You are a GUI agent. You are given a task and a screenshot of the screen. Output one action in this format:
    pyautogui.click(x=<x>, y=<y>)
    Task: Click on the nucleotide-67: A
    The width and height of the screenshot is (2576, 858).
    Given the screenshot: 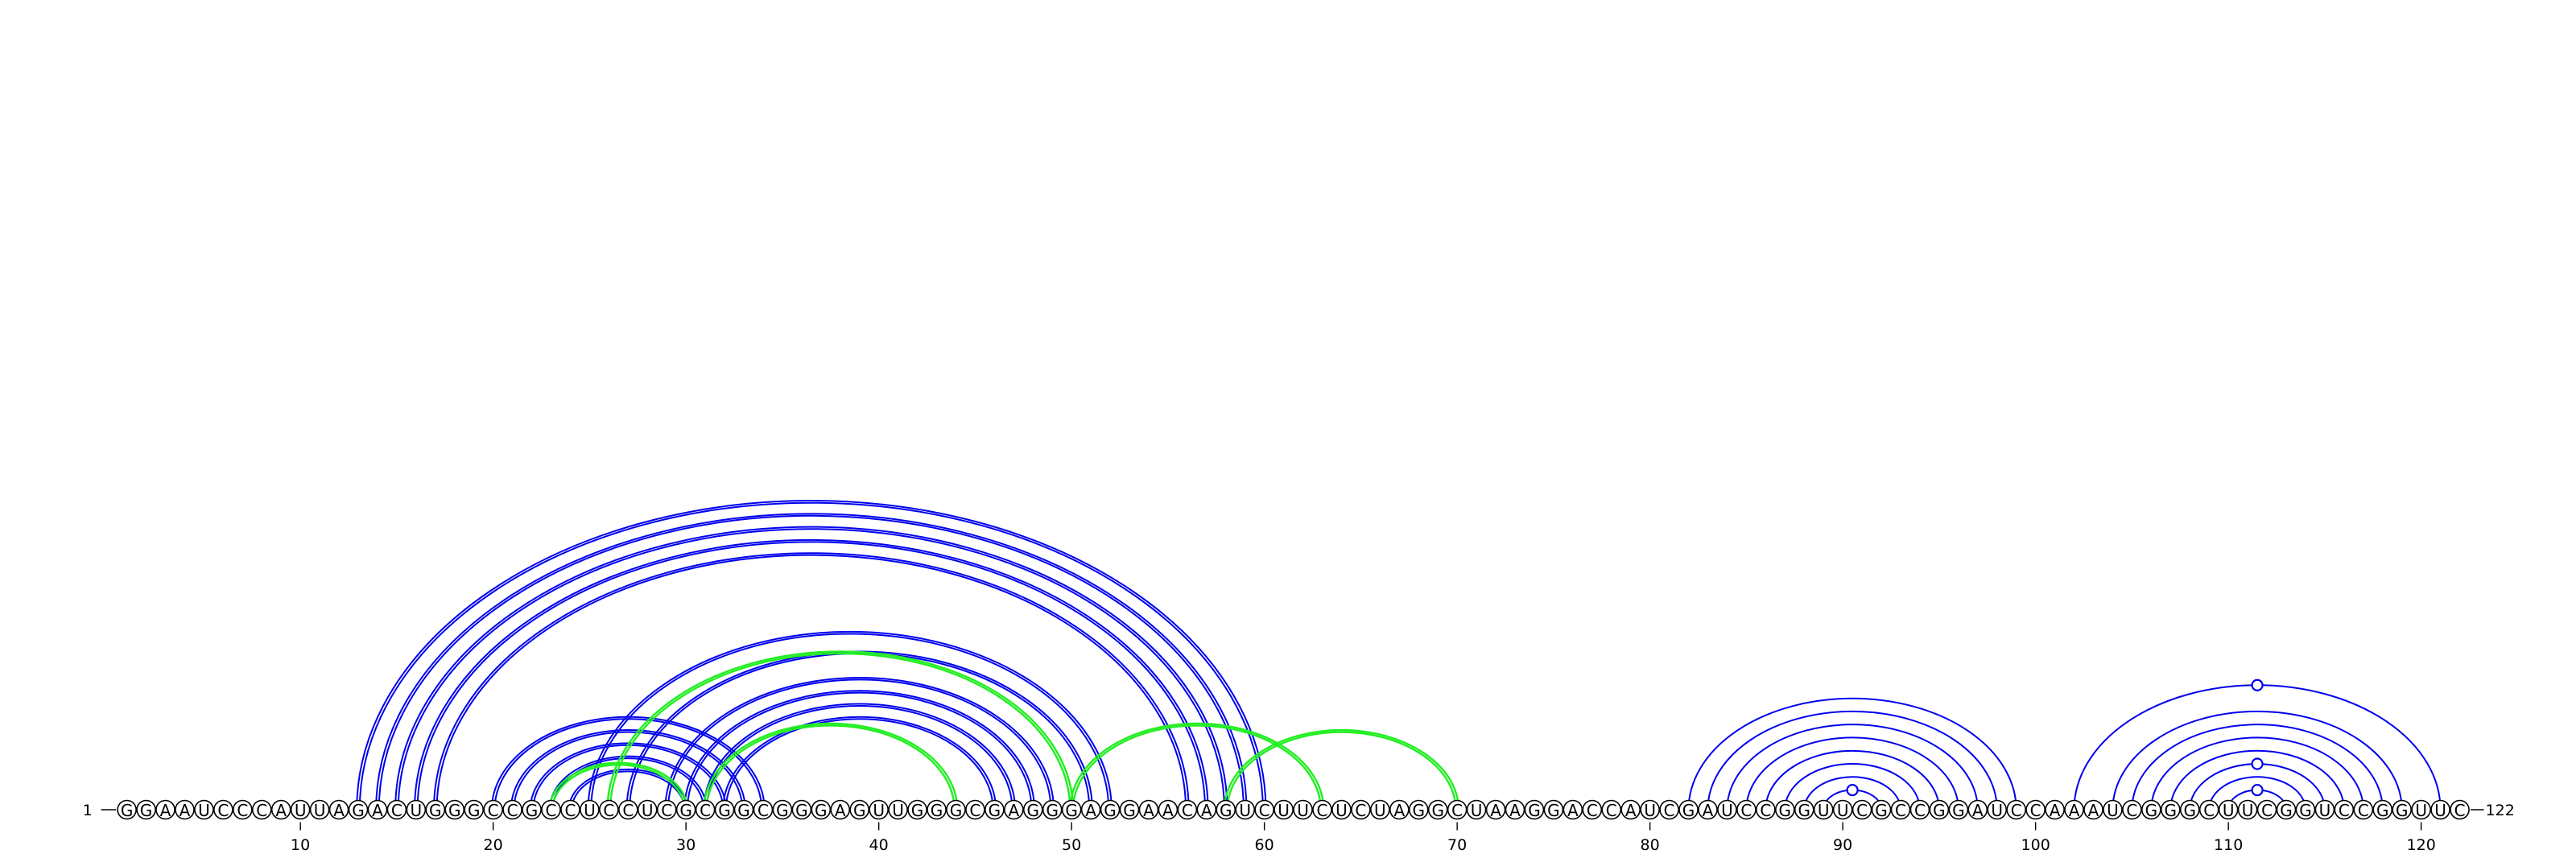 What is the action you would take?
    pyautogui.click(x=1399, y=809)
    